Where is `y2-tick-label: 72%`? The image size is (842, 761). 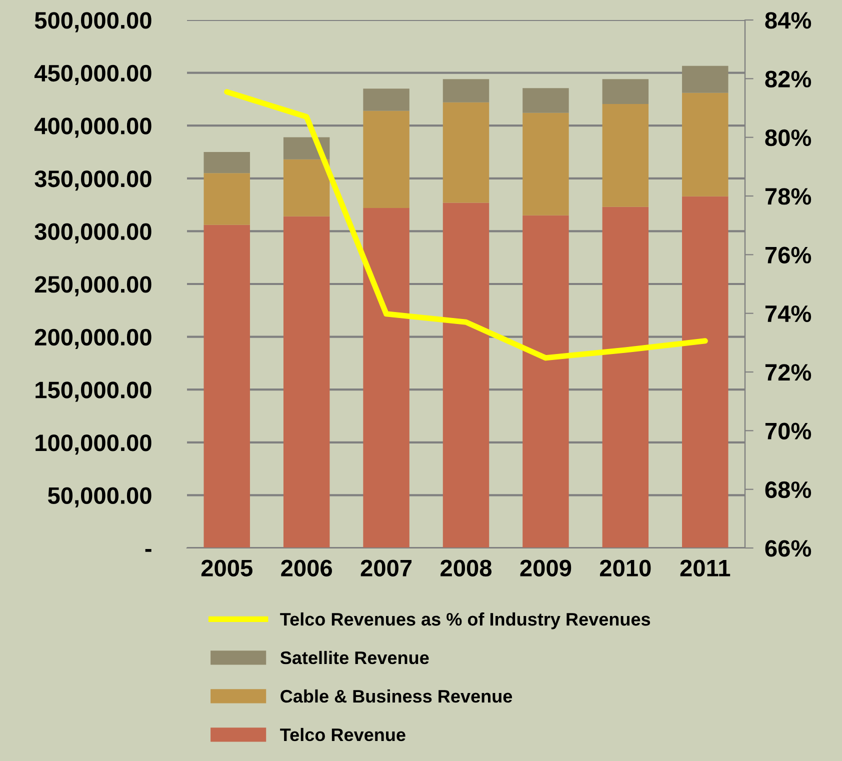 y2-tick-label: 72% is located at coordinates (788, 372).